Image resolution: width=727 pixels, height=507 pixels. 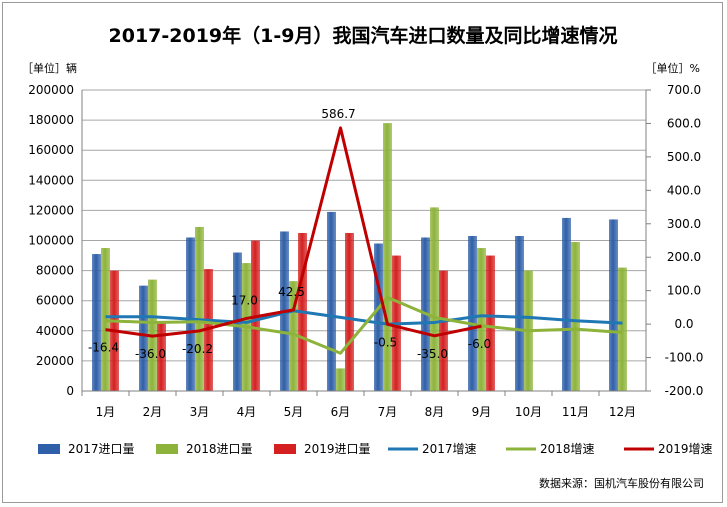 I want to click on legend-item: 2017增速, so click(x=432, y=449).